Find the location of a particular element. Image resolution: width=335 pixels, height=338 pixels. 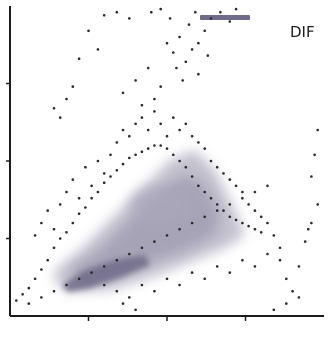

top-density-bar is located at coordinates (225, 17).